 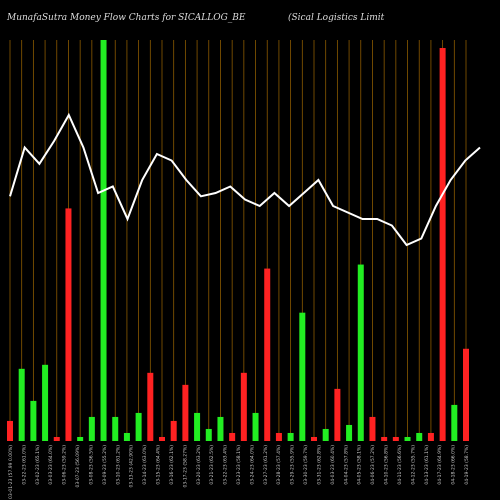 What do you see at coordinates (454, 465) in the screenshot?
I see `x-tick-label-33: 04-18-23 (66.0%)` at bounding box center [454, 465].